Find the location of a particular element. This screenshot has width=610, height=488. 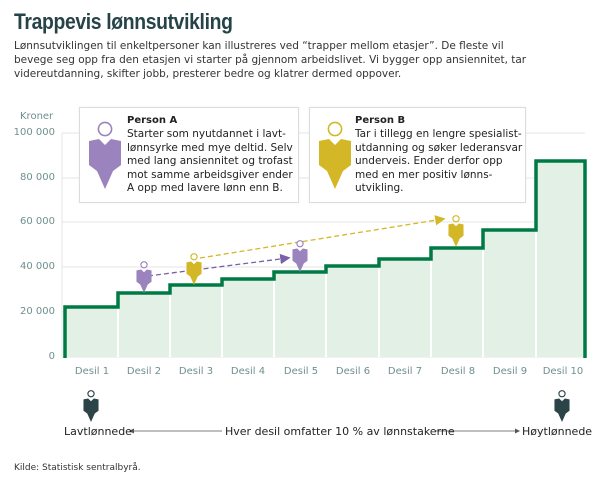

person-a-line: A opp med lavere lønn enn B. is located at coordinates (205, 188).